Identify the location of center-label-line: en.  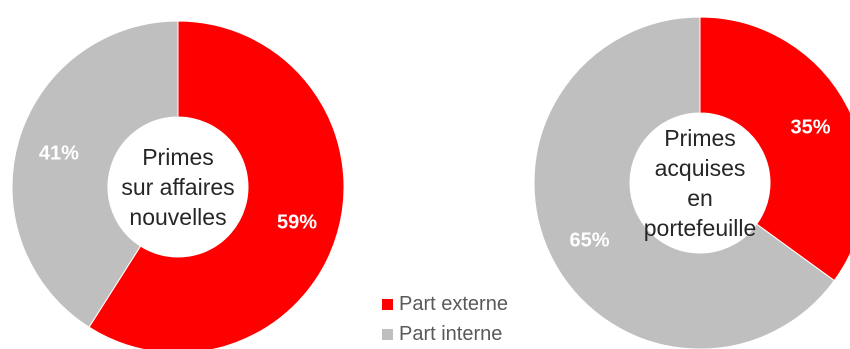
(700, 198).